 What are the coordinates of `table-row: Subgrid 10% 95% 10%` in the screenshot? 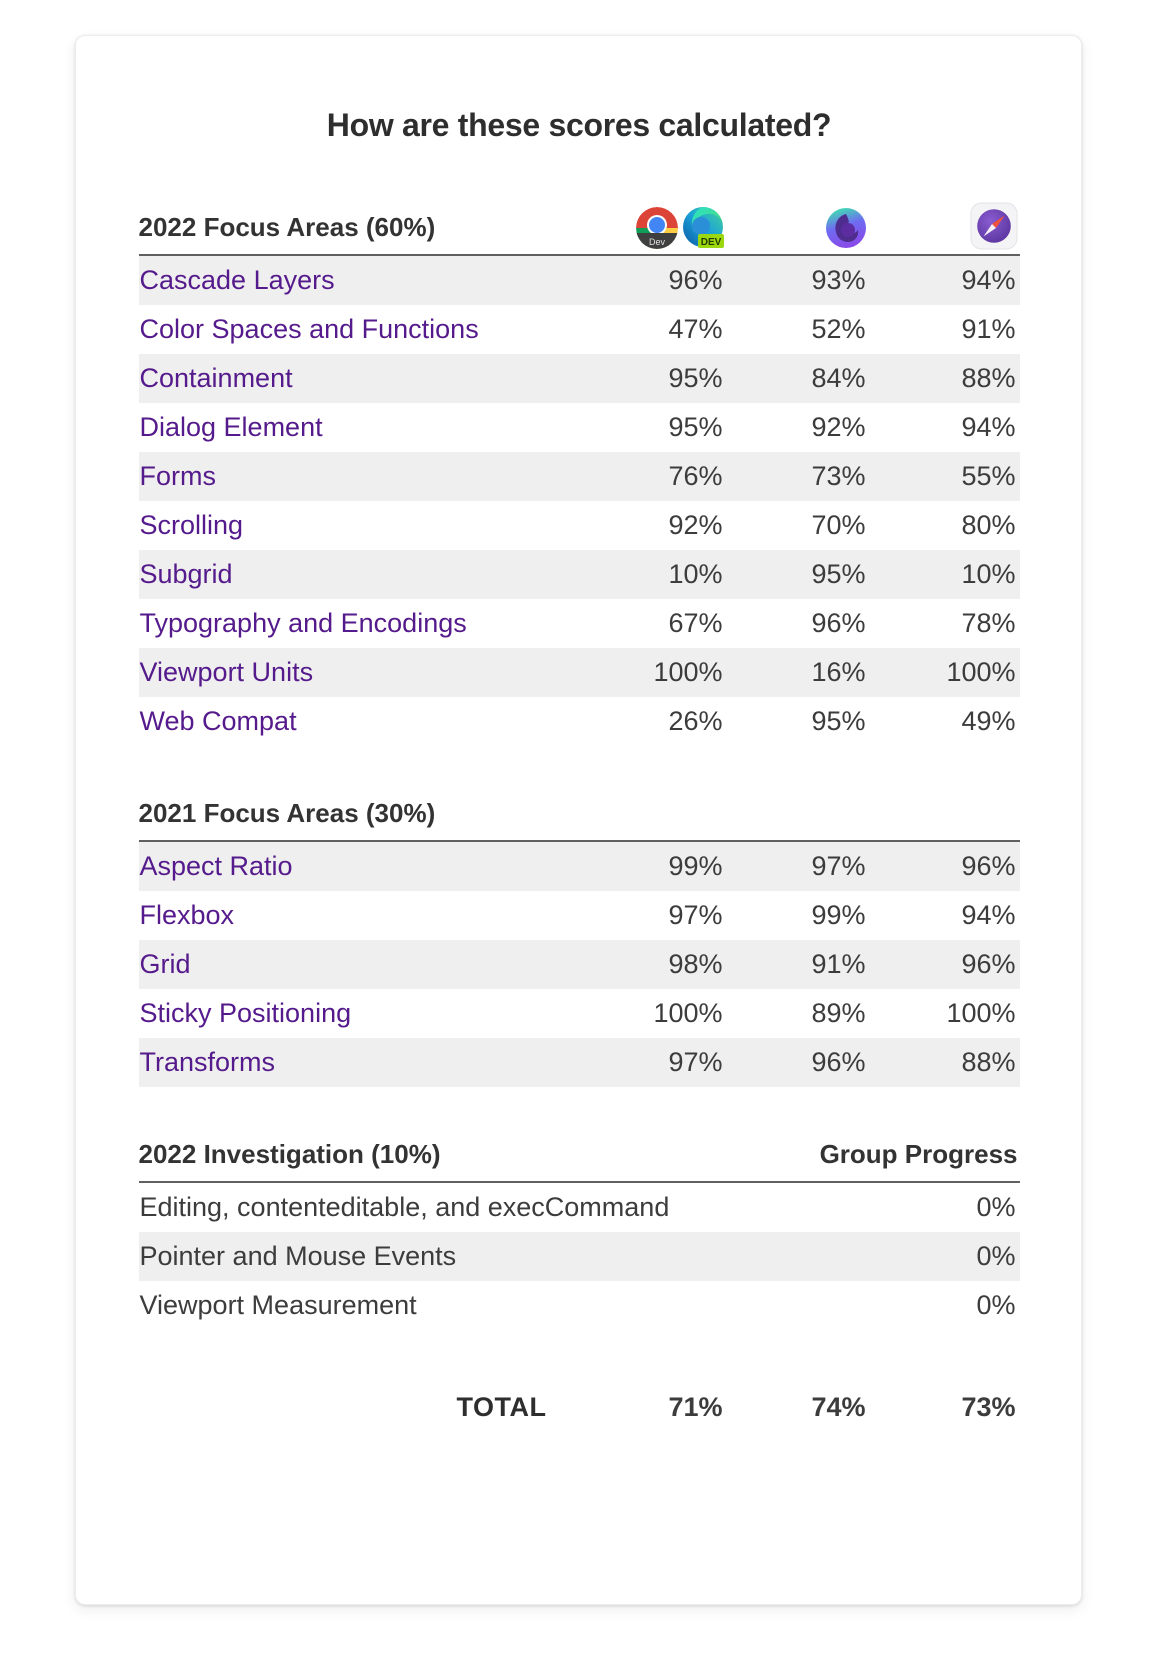 It's located at (579, 574).